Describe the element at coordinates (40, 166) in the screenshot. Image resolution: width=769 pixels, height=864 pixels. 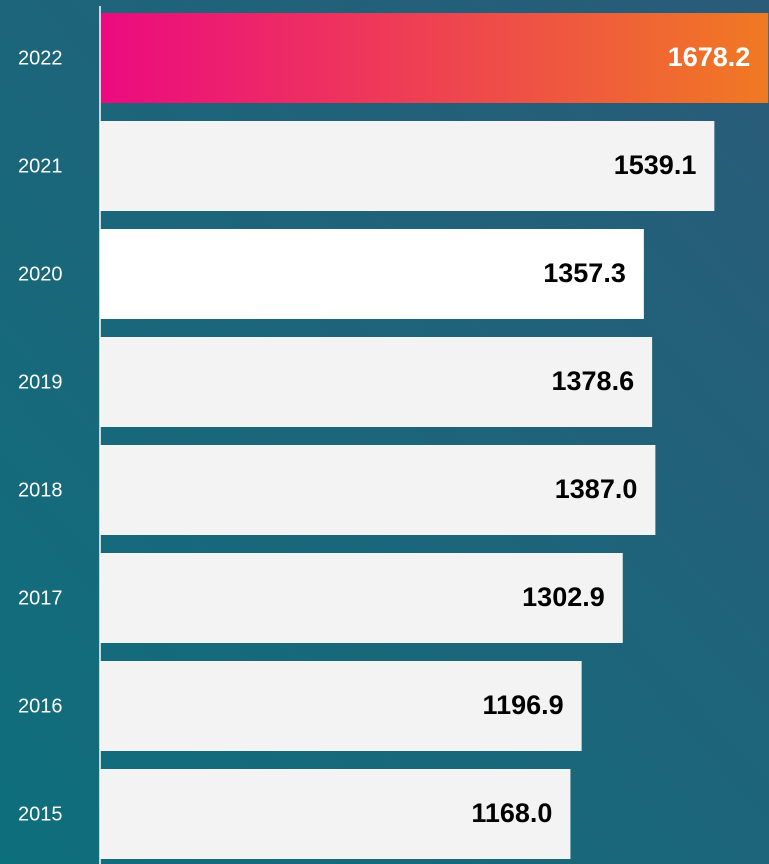
I see `y-tick-label: 2021` at that location.